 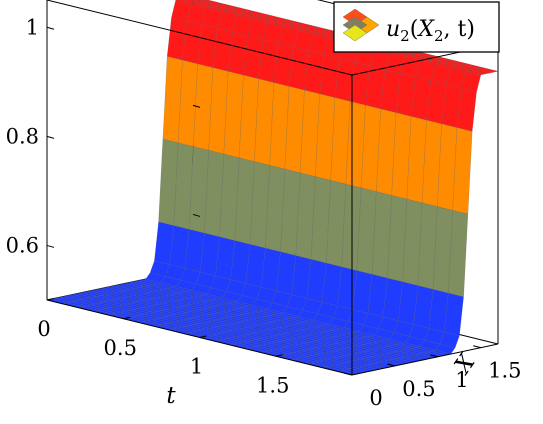 I want to click on legend-label-main: u, so click(x=393, y=29).